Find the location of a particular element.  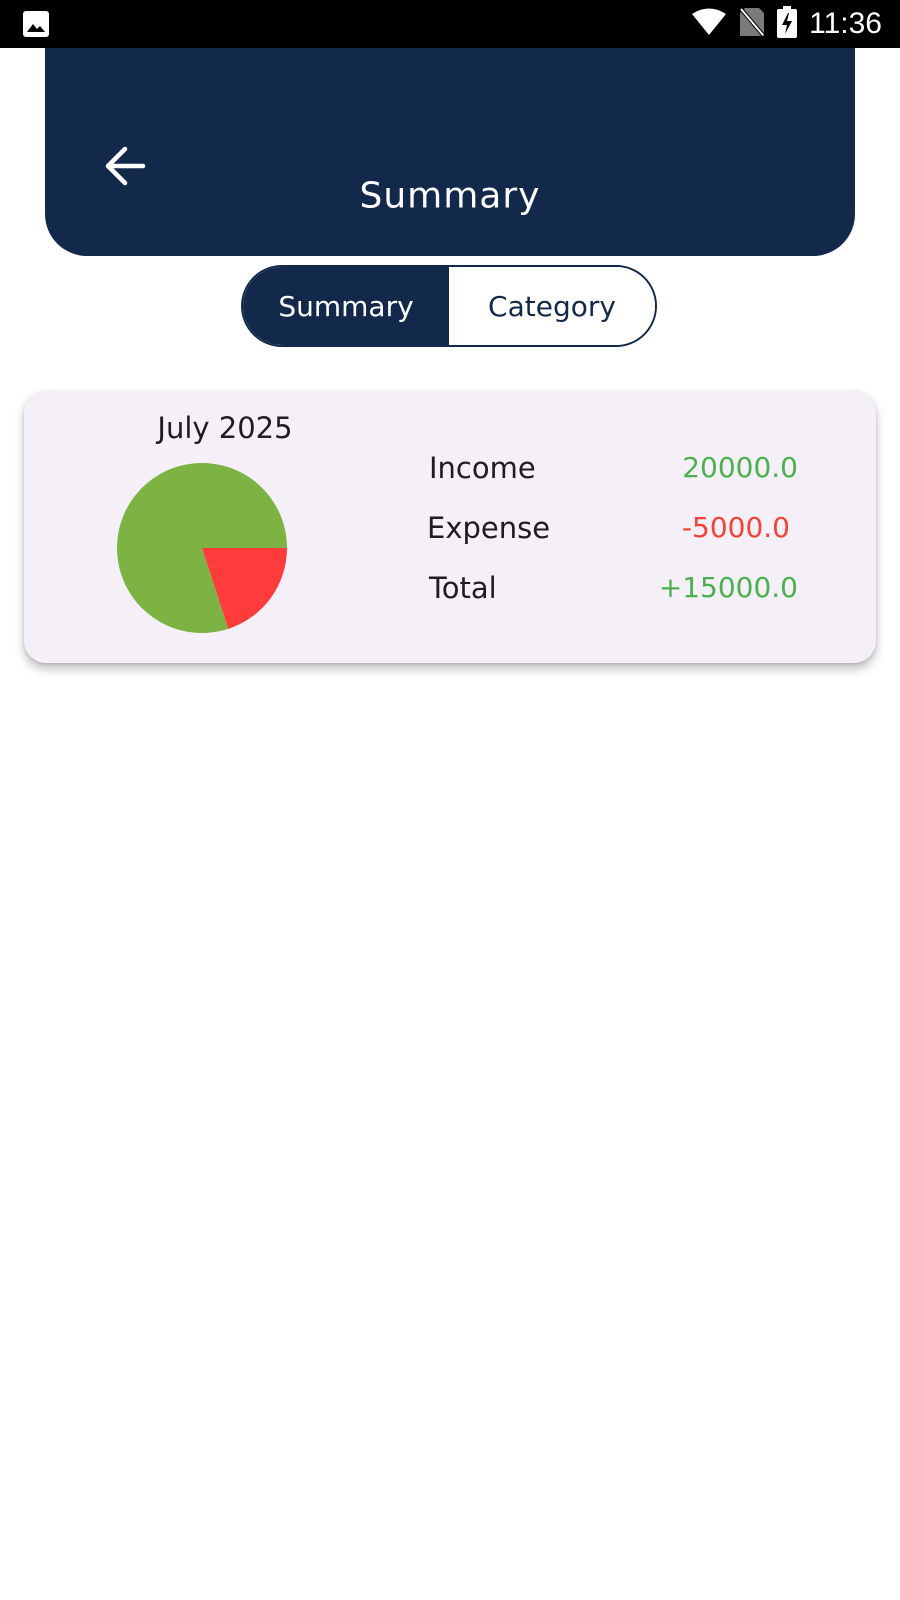

status-bar: 11:36 is located at coordinates (450, 24).